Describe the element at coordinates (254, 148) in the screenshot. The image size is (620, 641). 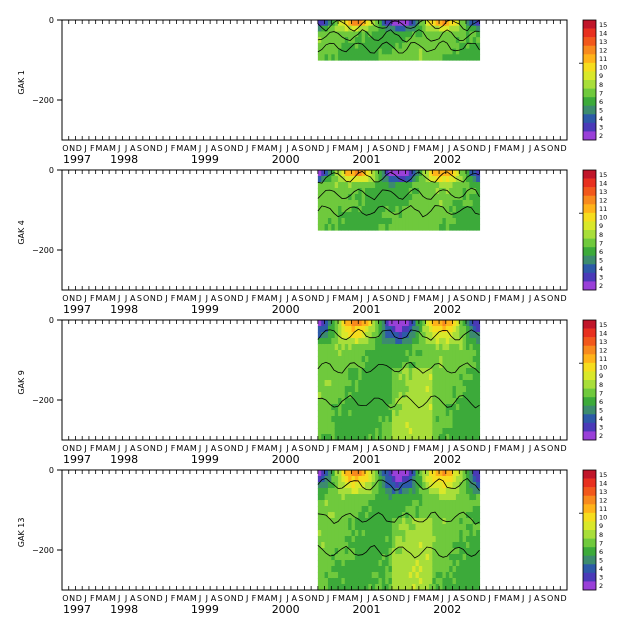
I see `month-label: F` at that location.